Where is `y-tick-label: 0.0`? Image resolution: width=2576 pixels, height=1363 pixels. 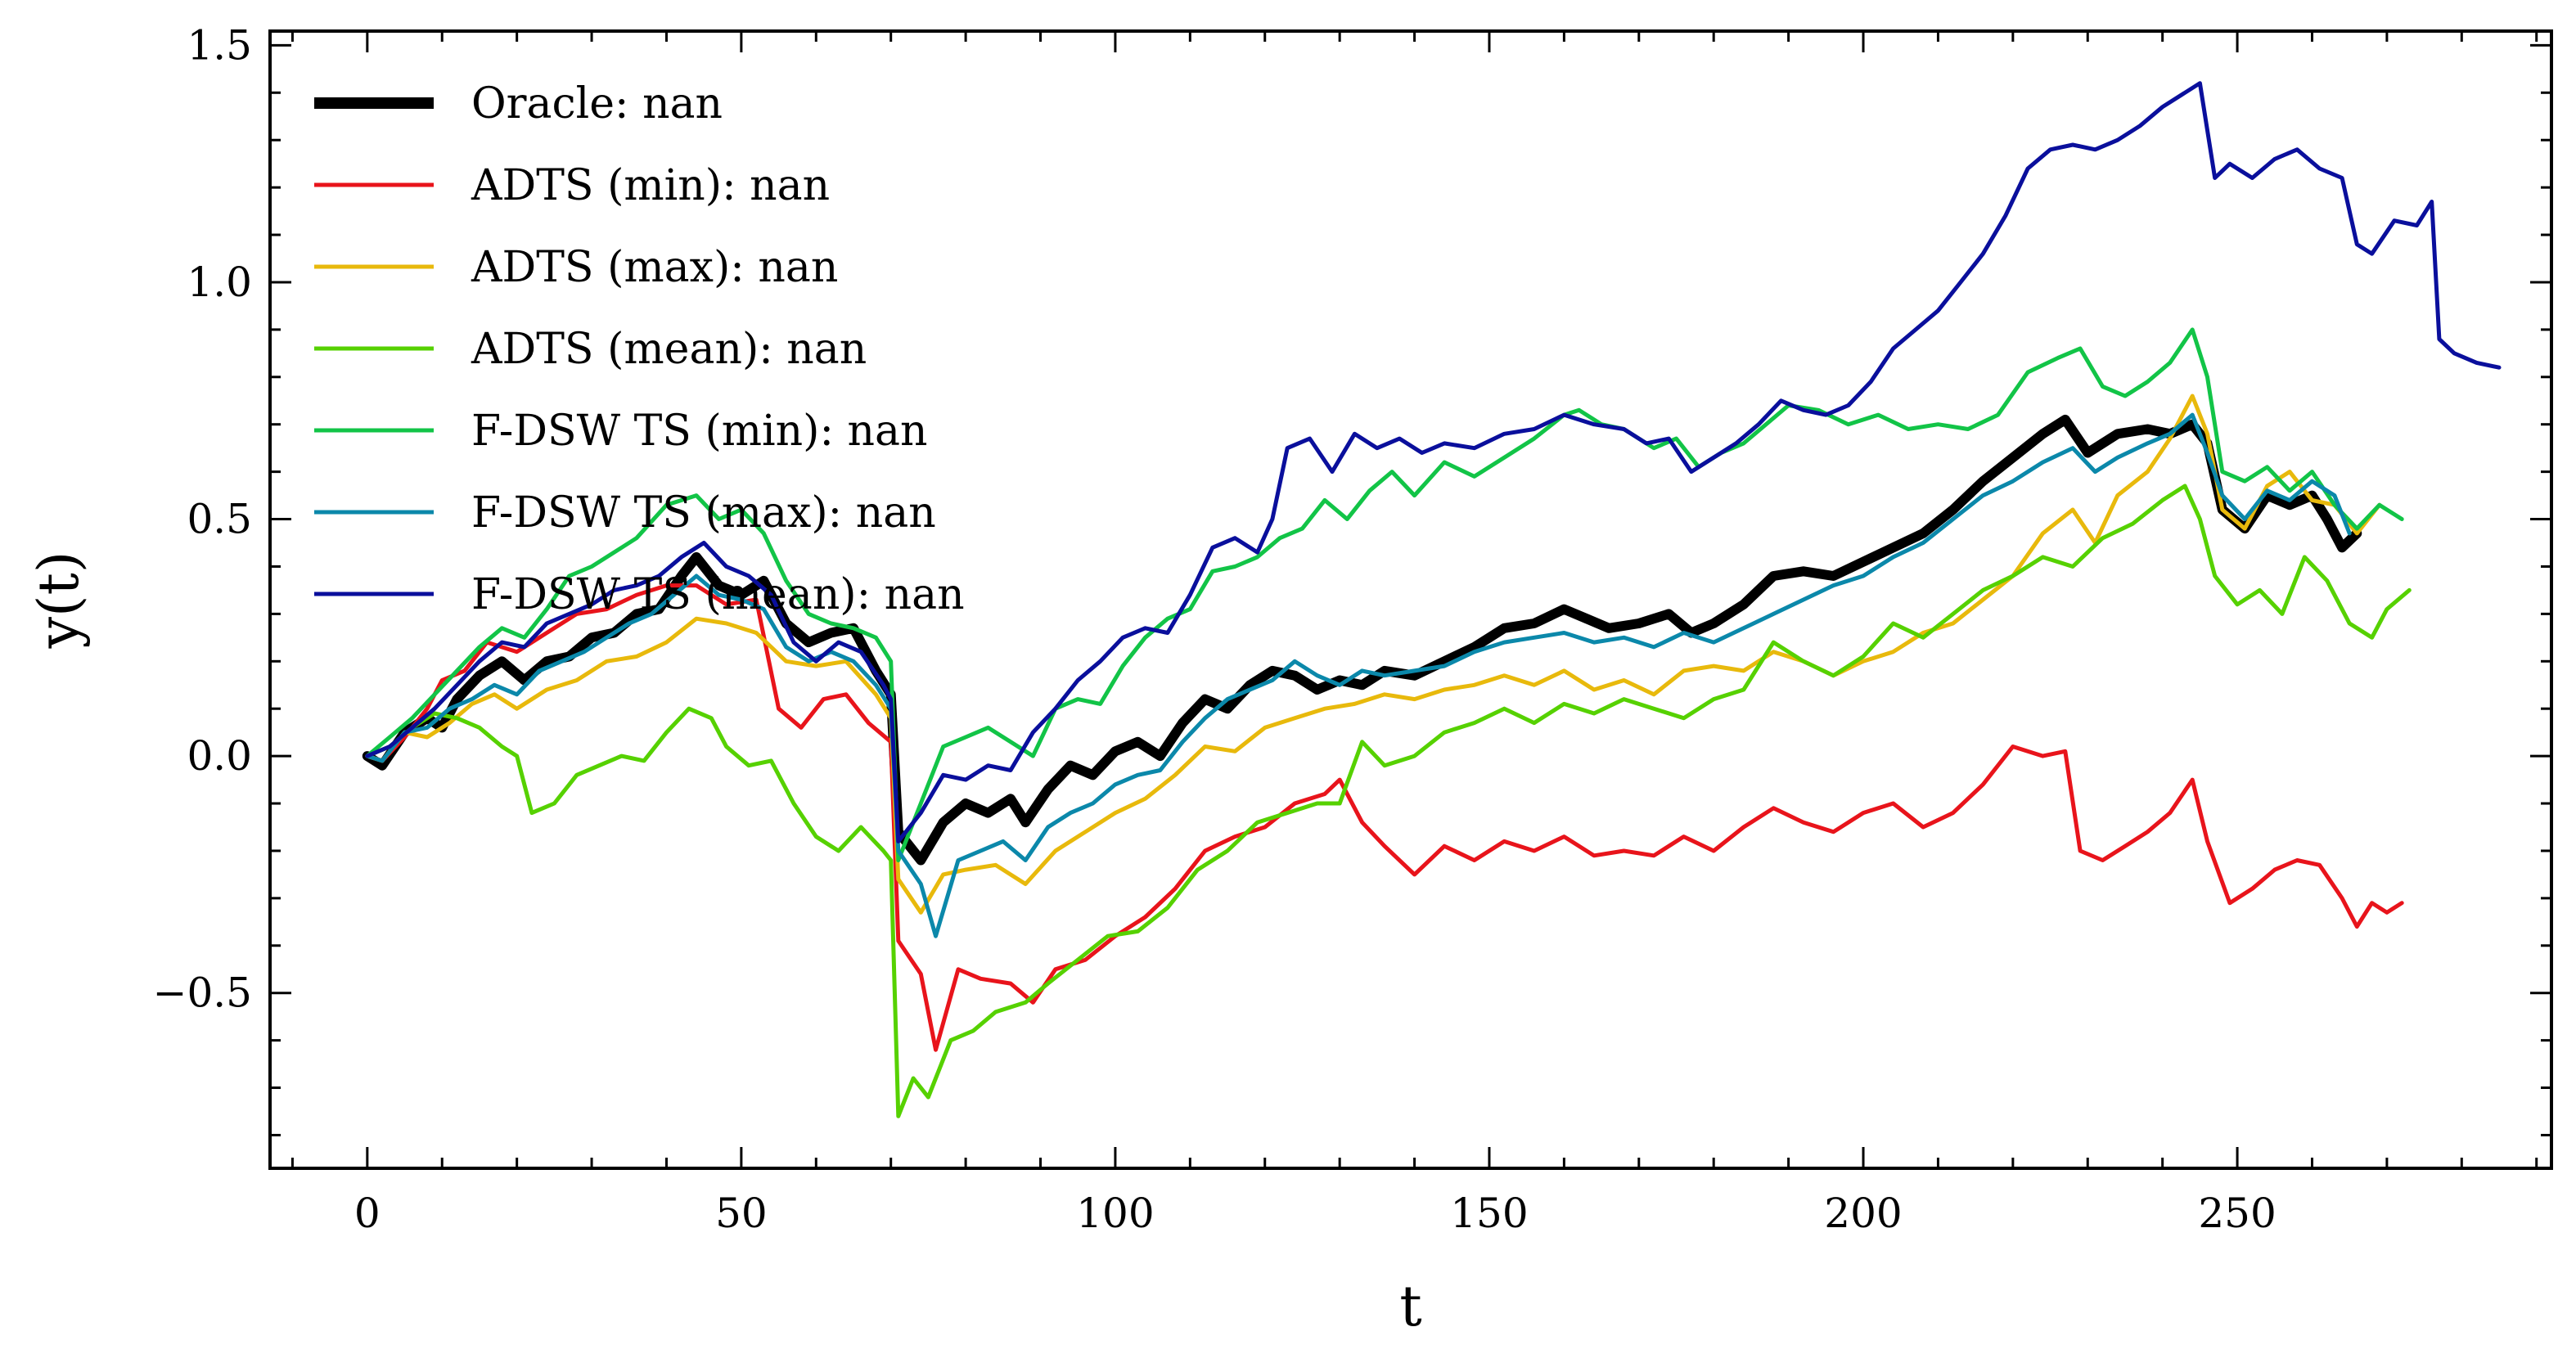
y-tick-label: 0.0 is located at coordinates (219, 756).